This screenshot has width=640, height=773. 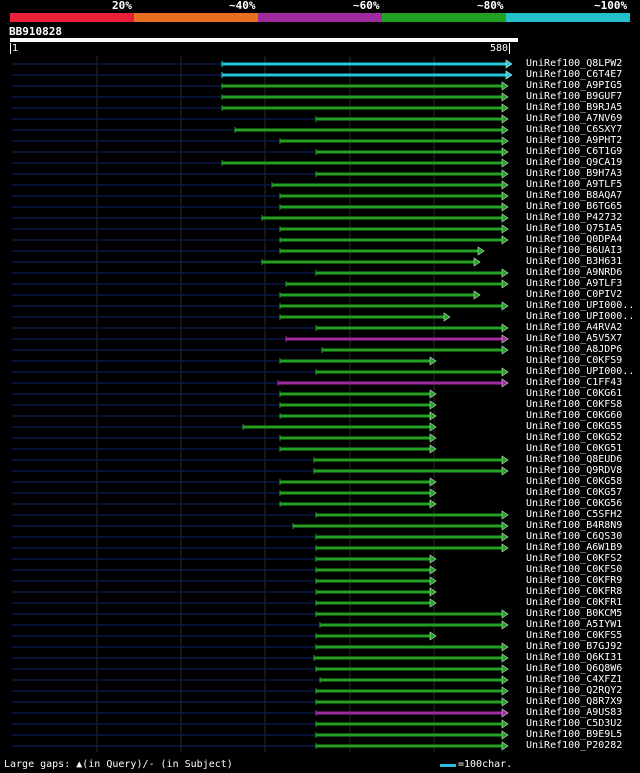 What do you see at coordinates (574, 250) in the screenshot?
I see `hit-label: UniRef100_B6UAI3` at bounding box center [574, 250].